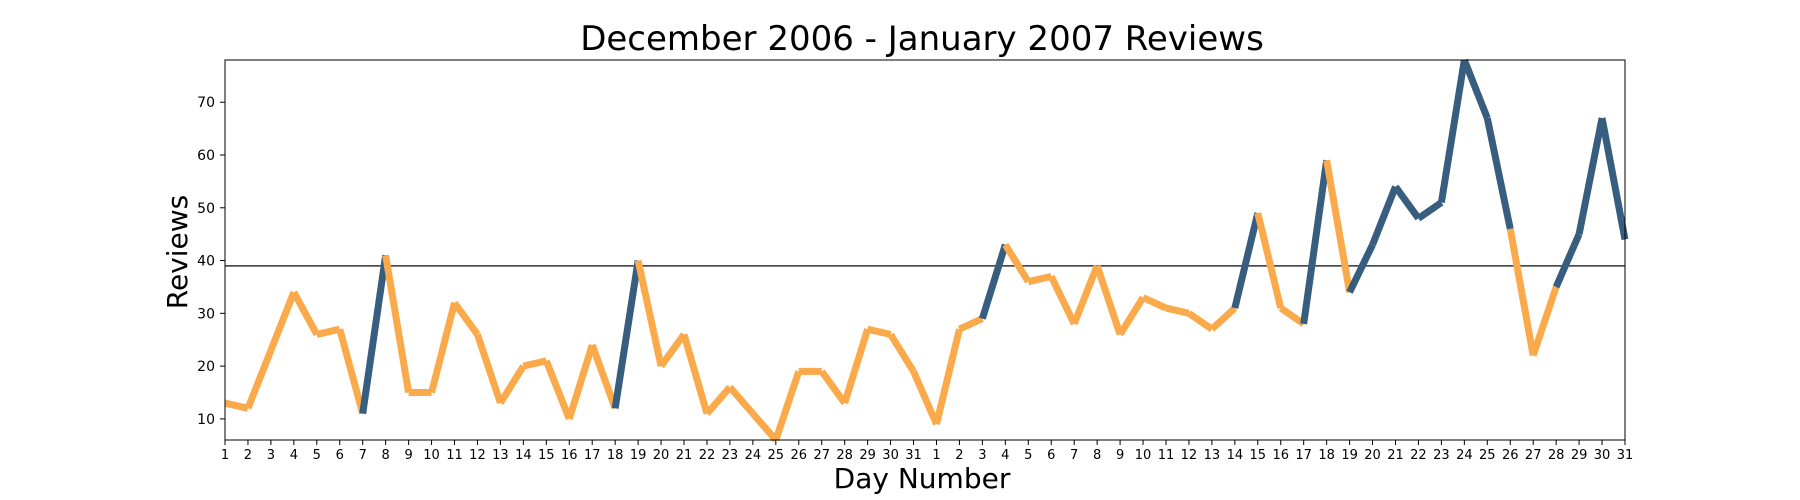 The width and height of the screenshot is (1800, 500). I want to click on x-tick-label: 10, so click(431, 455).